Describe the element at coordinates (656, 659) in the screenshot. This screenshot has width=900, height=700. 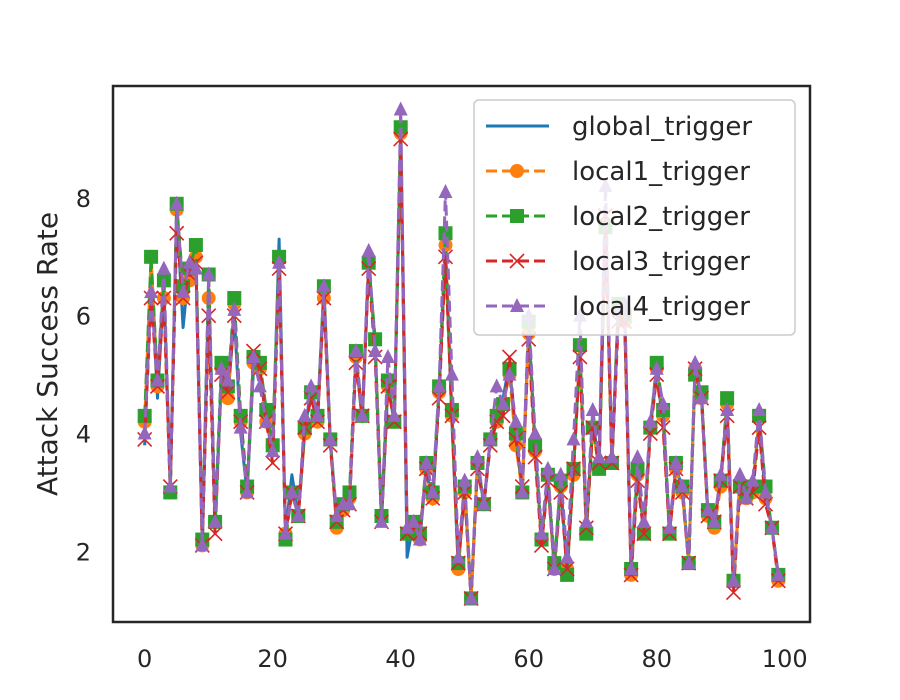
I see `x-tick-label: 80` at that location.